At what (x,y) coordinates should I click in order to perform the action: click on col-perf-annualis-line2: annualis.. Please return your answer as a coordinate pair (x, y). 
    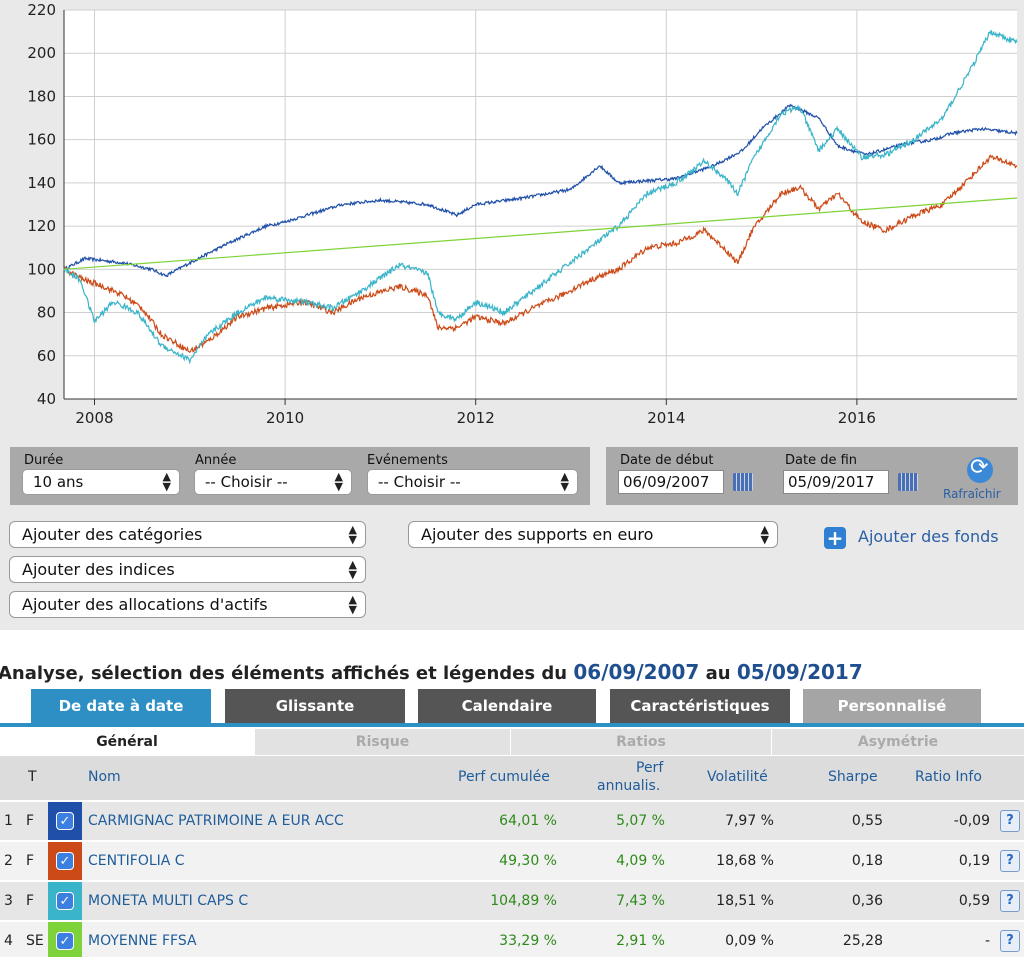
    Looking at the image, I should click on (629, 786).